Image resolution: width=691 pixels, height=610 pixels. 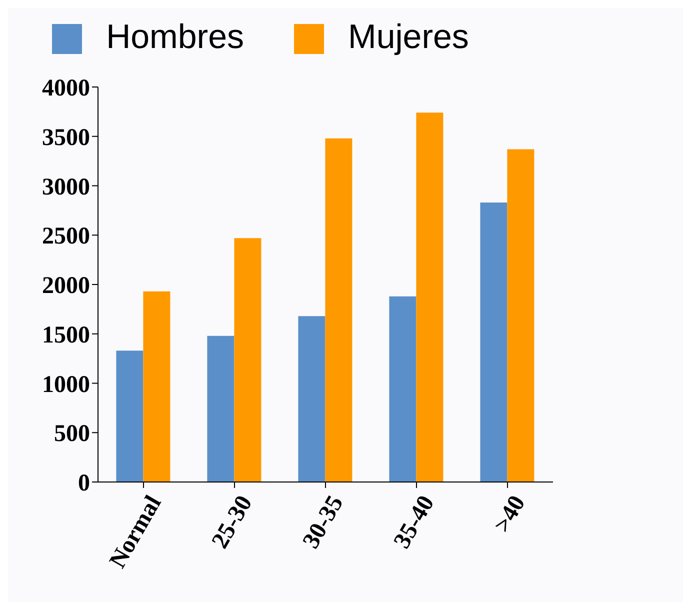 I want to click on y-tick-label: 4000, so click(x=66, y=89).